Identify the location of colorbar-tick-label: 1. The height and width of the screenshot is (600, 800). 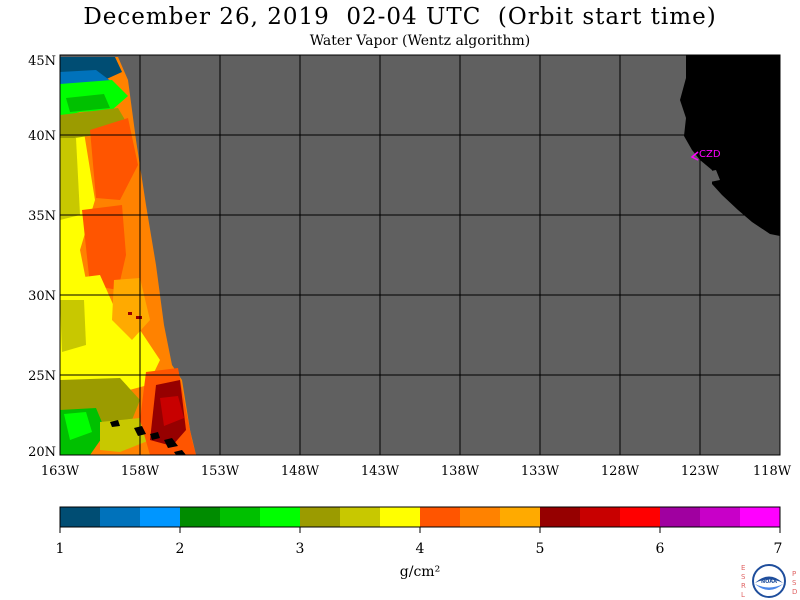
(60, 549).